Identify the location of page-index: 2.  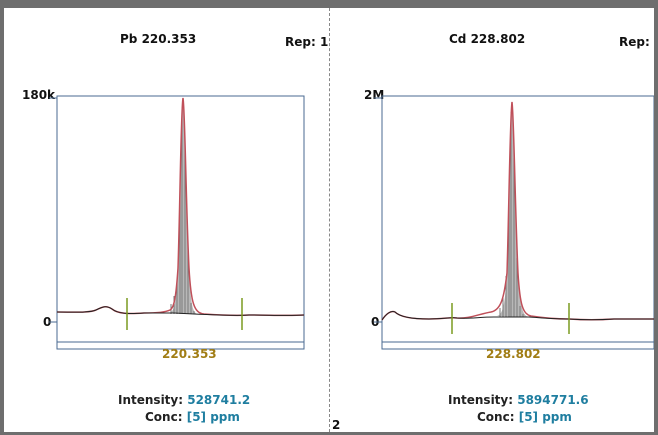
(336, 425).